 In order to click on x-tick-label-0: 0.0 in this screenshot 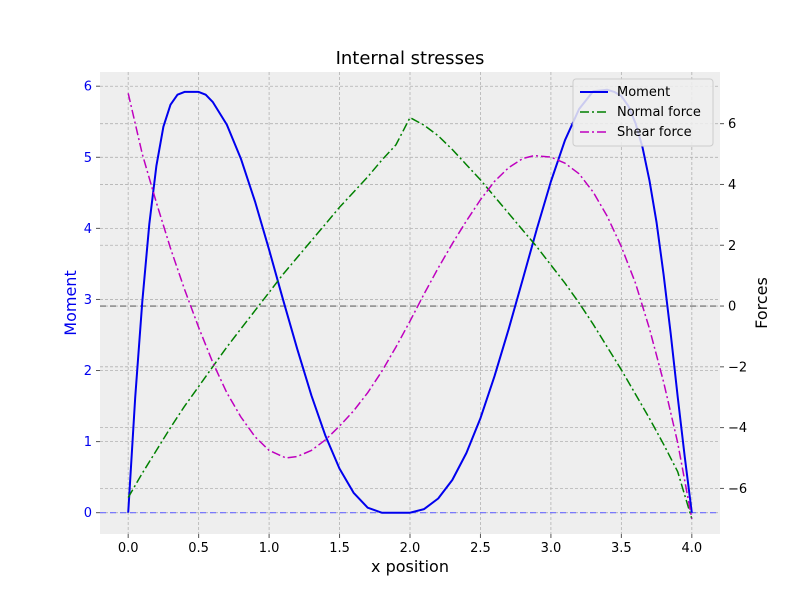, I will do `click(128, 548)`.